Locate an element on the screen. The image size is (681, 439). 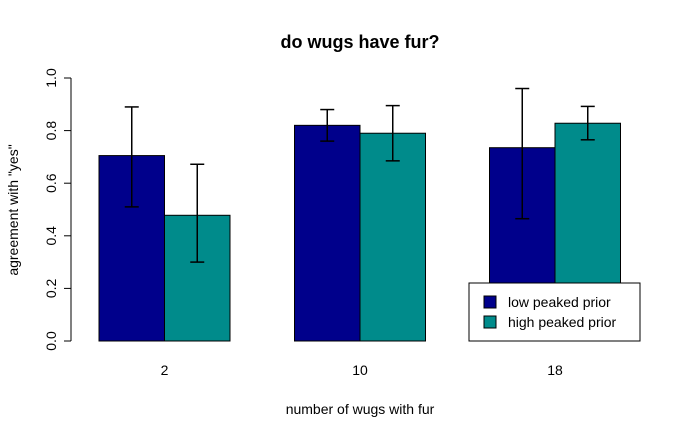
y-tick-label: 0.8 is located at coordinates (51, 131).